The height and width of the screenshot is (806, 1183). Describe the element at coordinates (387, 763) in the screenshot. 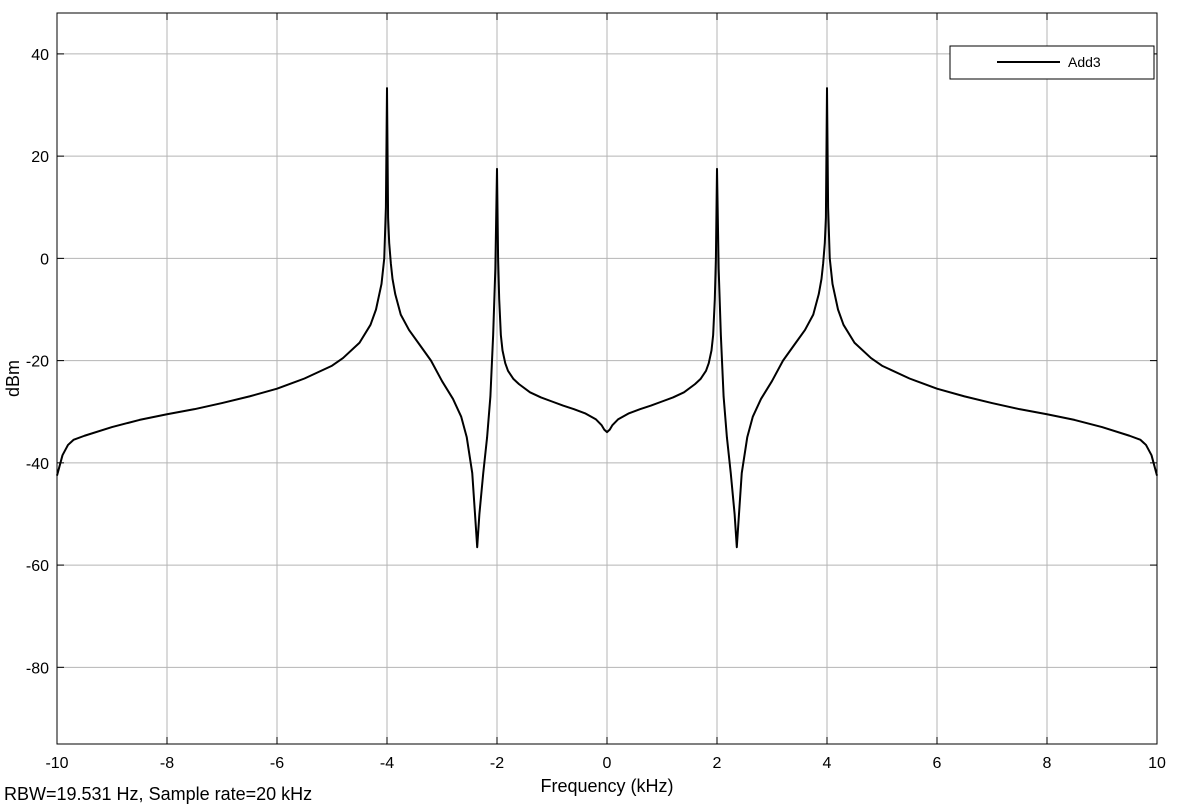

I see `x-tick-label: -4` at that location.